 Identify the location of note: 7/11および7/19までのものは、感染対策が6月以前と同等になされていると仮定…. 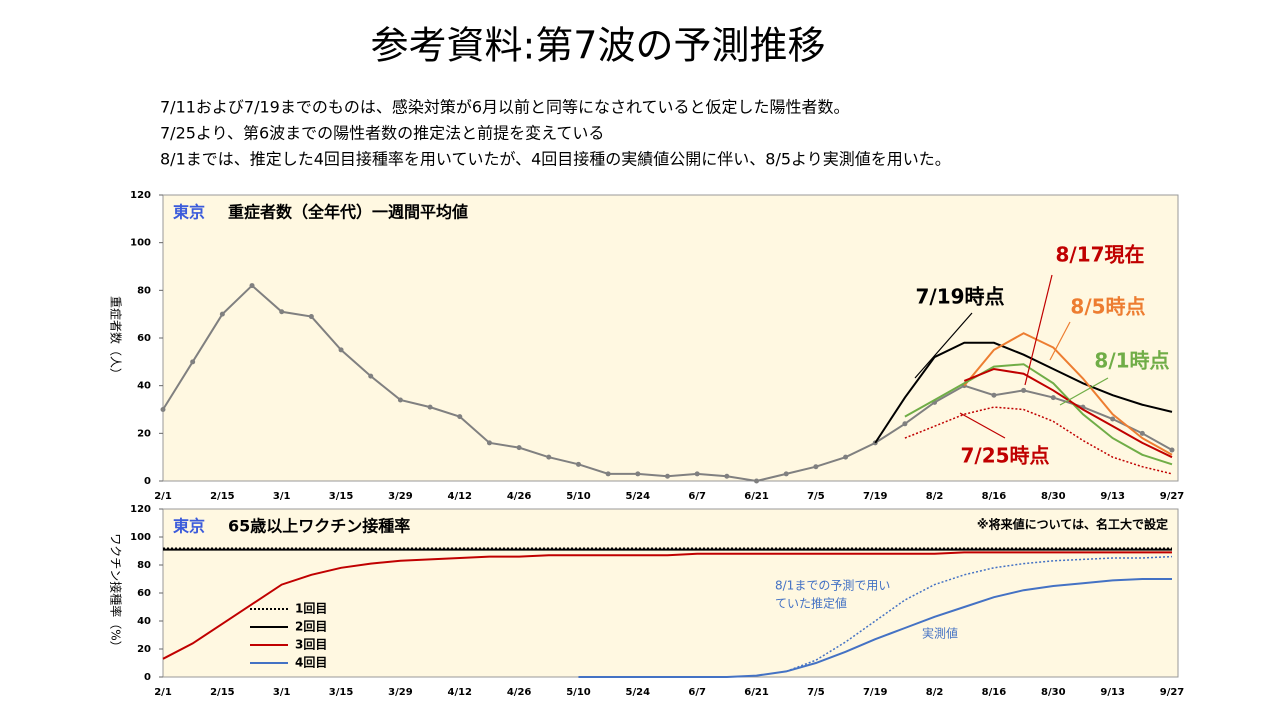
(505, 107).